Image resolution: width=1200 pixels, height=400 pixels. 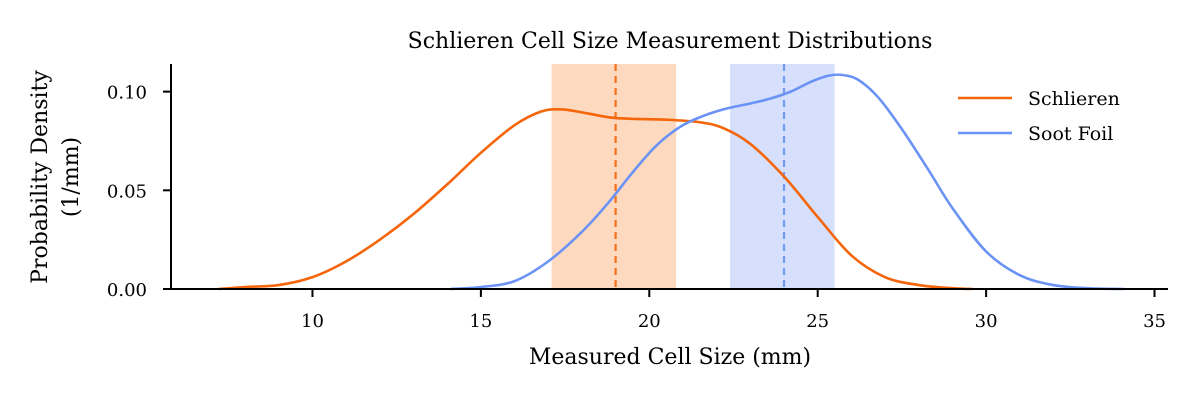 I want to click on y-axis-label-line2: (1/mm), so click(x=71, y=177).